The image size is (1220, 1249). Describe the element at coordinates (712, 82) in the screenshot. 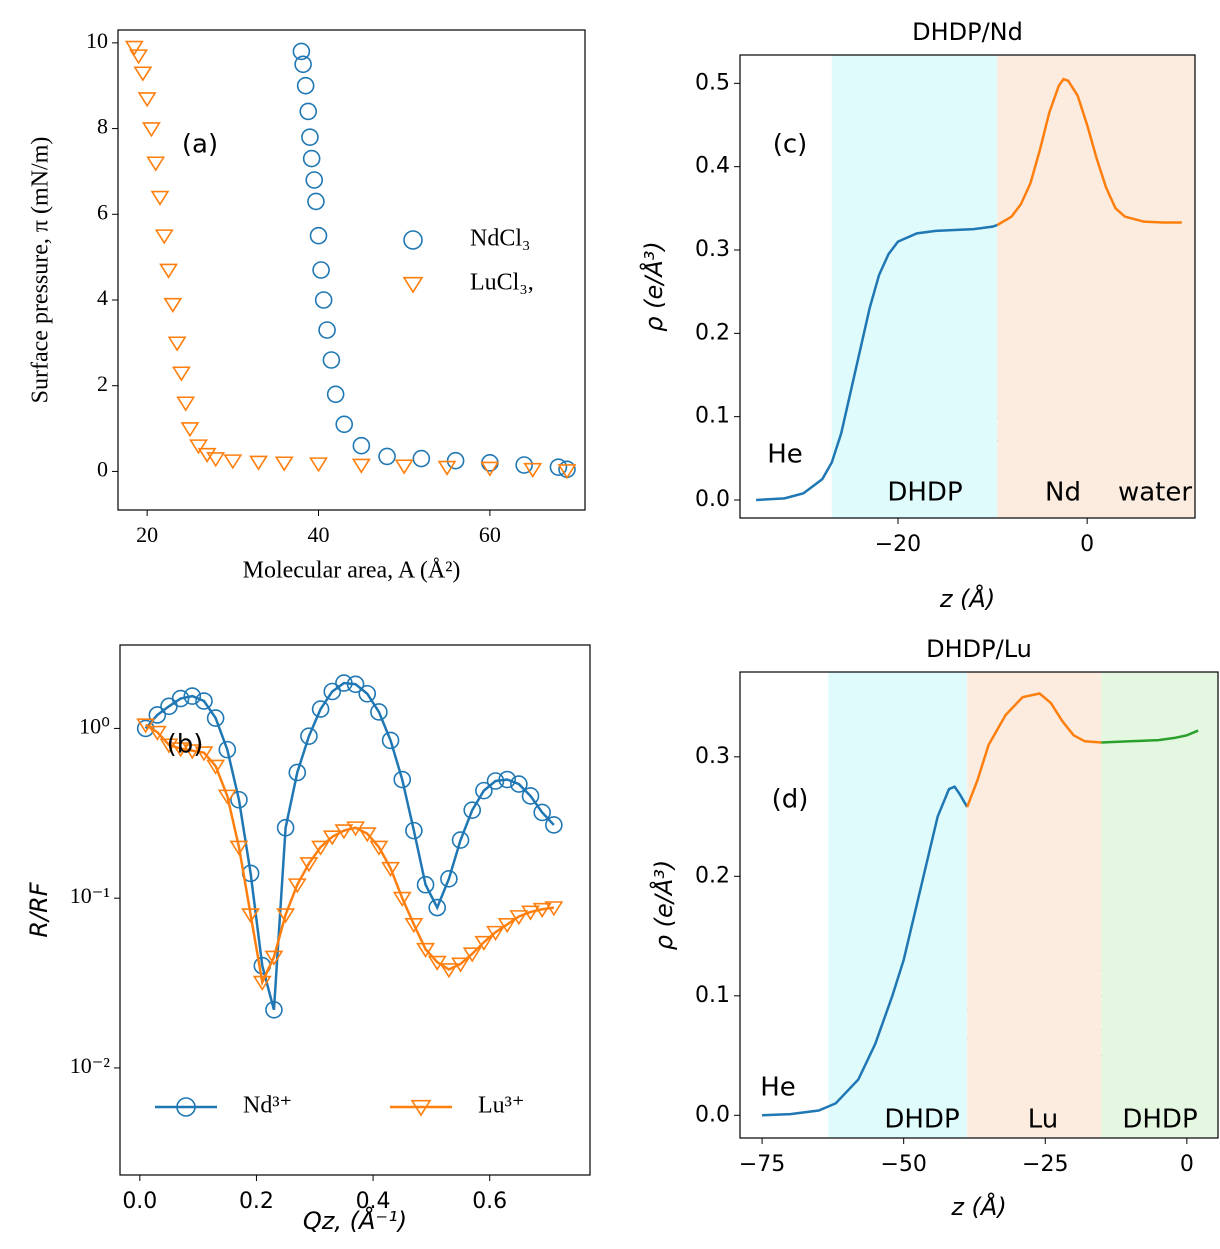

I see `y-tick-label: 0.5` at that location.